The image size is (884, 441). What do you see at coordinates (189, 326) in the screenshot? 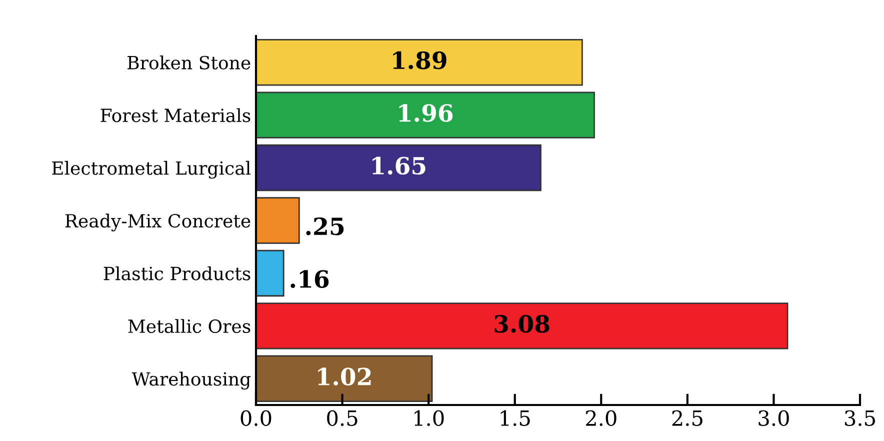
I see `y-tick-label: Metallic Ores` at bounding box center [189, 326].